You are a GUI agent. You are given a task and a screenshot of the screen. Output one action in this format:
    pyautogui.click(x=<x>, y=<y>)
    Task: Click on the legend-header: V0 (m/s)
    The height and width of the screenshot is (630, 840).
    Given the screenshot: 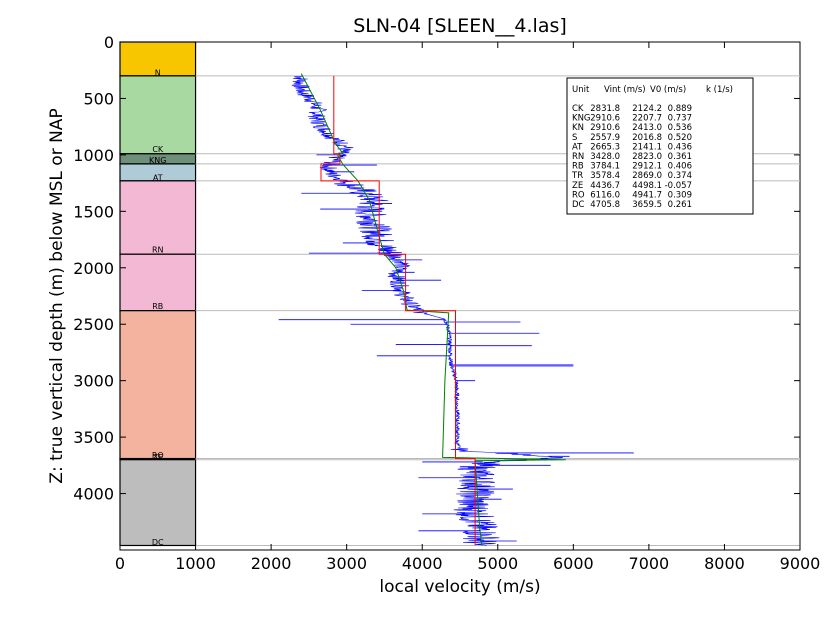 What is the action you would take?
    pyautogui.click(x=668, y=90)
    